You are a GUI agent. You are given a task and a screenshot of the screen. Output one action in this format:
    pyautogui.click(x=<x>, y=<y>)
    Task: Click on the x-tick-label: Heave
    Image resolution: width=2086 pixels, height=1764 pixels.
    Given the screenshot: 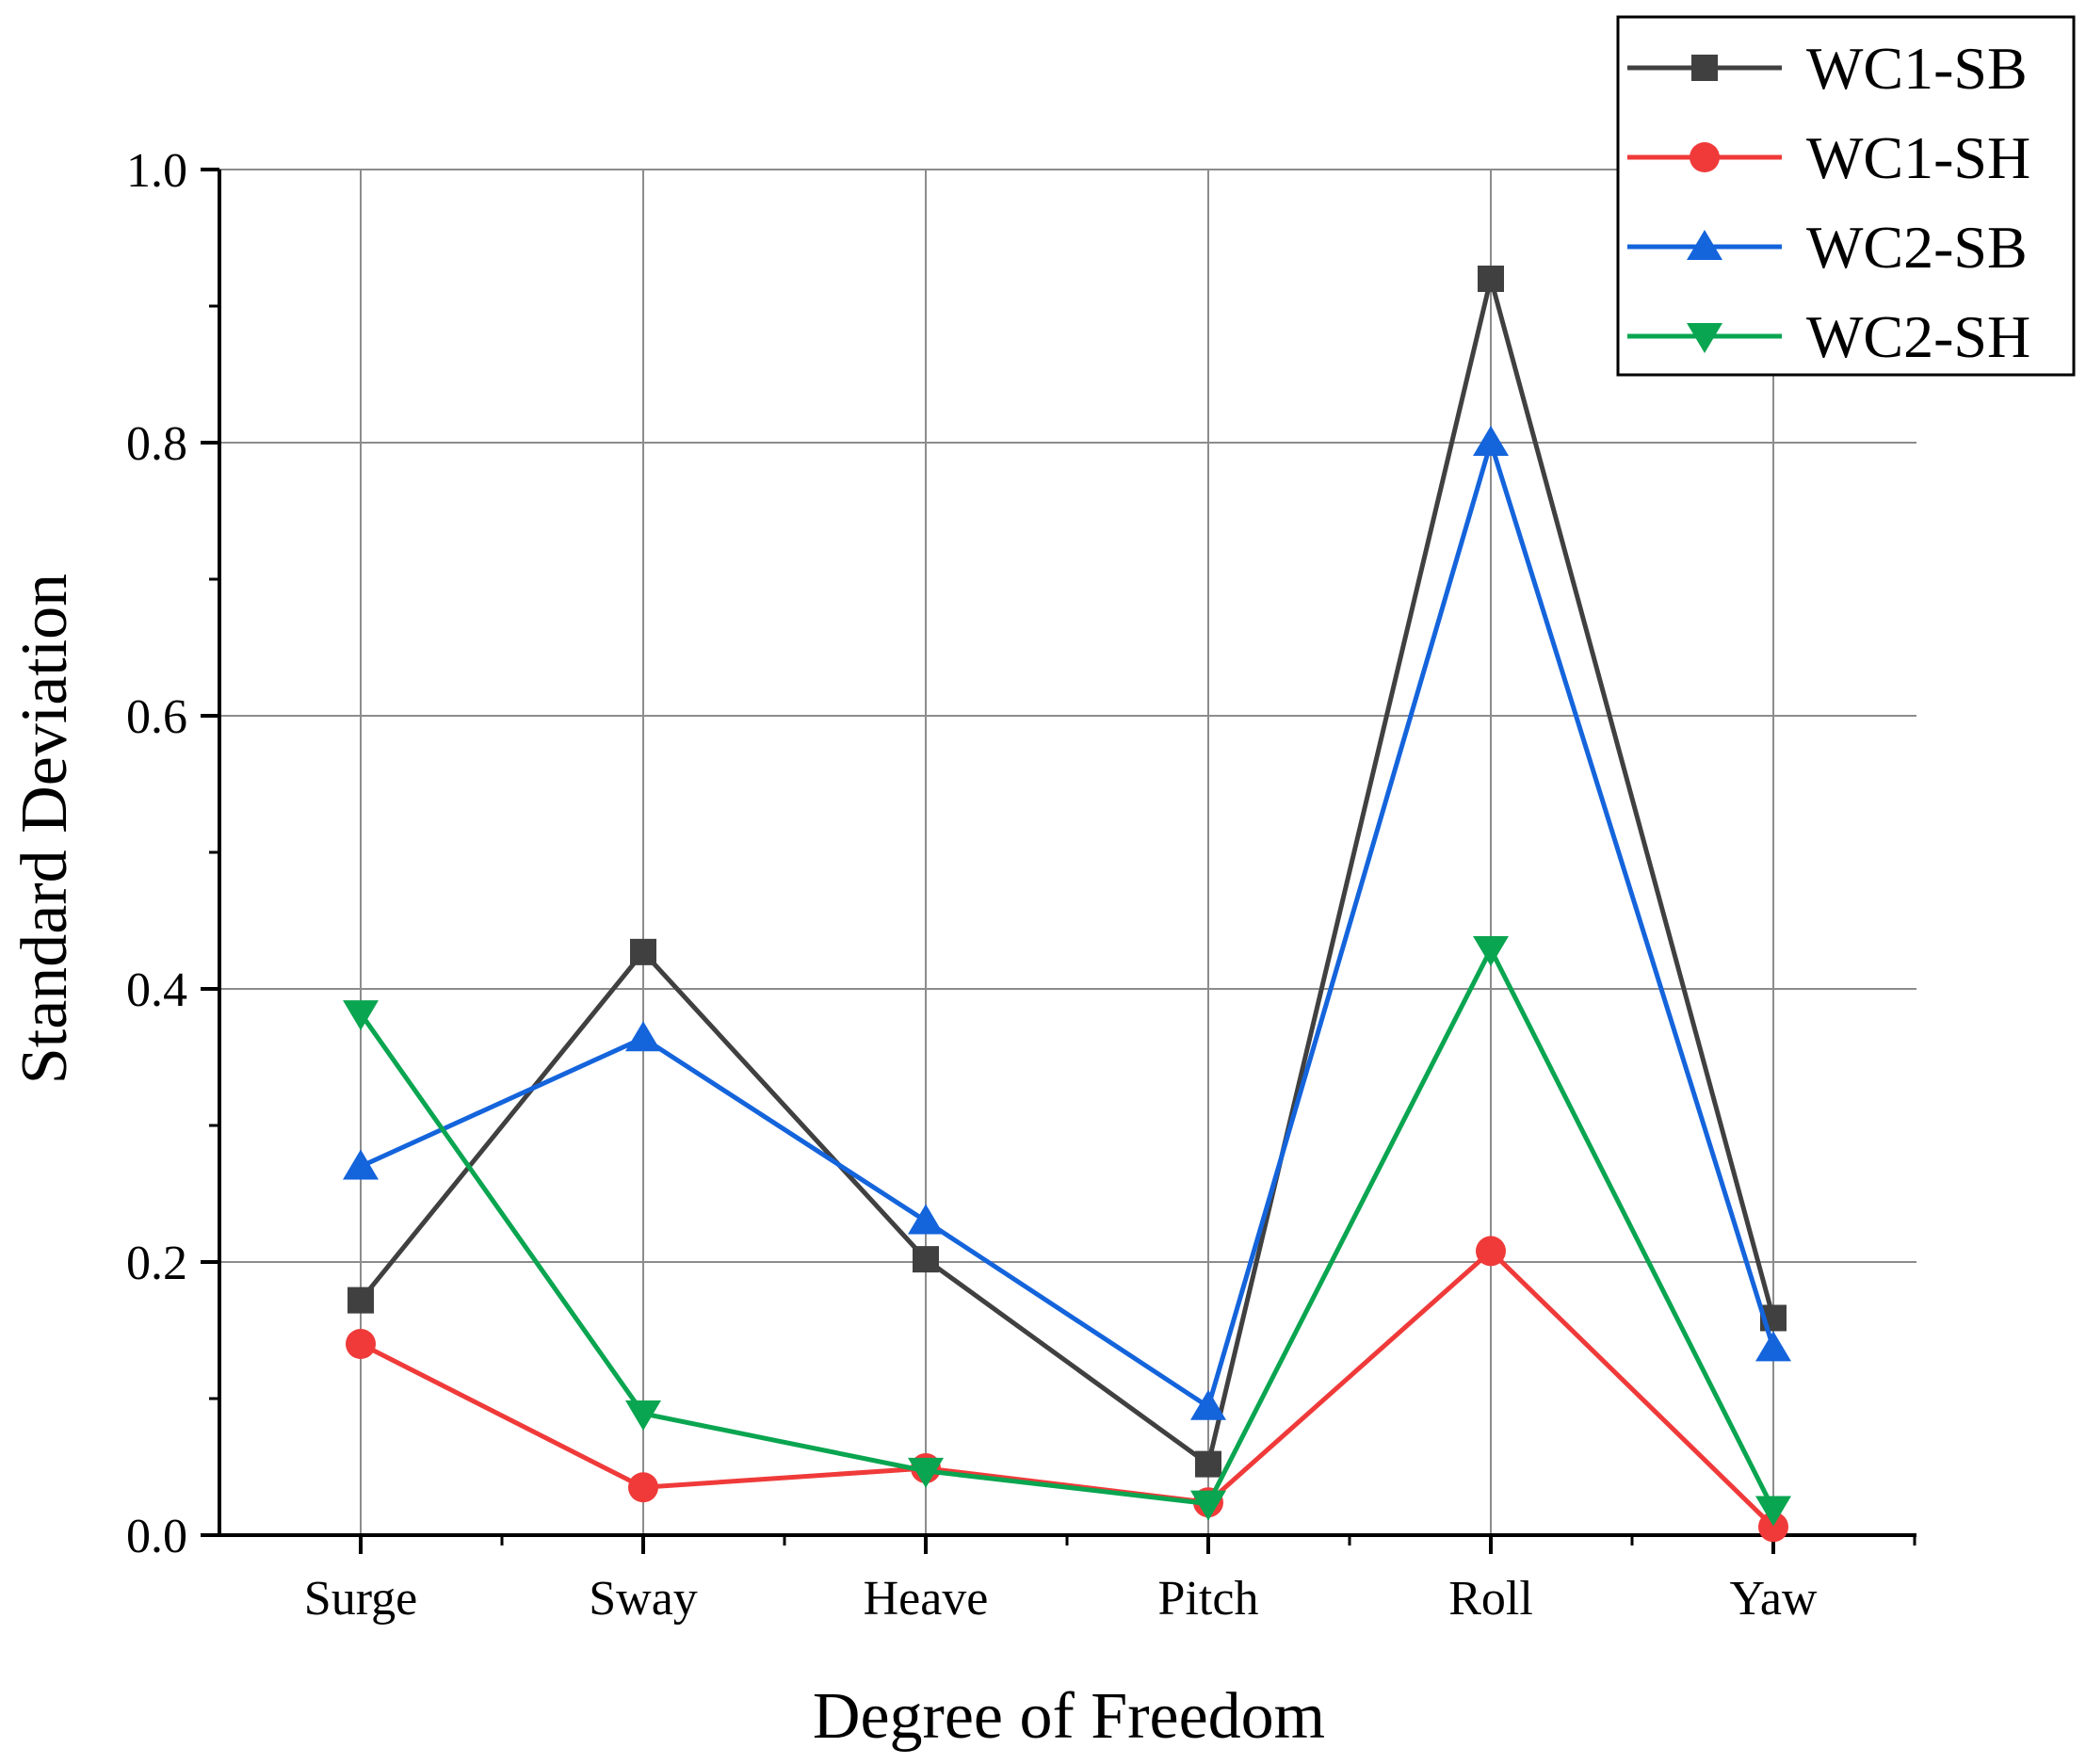 What is the action you would take?
    pyautogui.click(x=926, y=1599)
    